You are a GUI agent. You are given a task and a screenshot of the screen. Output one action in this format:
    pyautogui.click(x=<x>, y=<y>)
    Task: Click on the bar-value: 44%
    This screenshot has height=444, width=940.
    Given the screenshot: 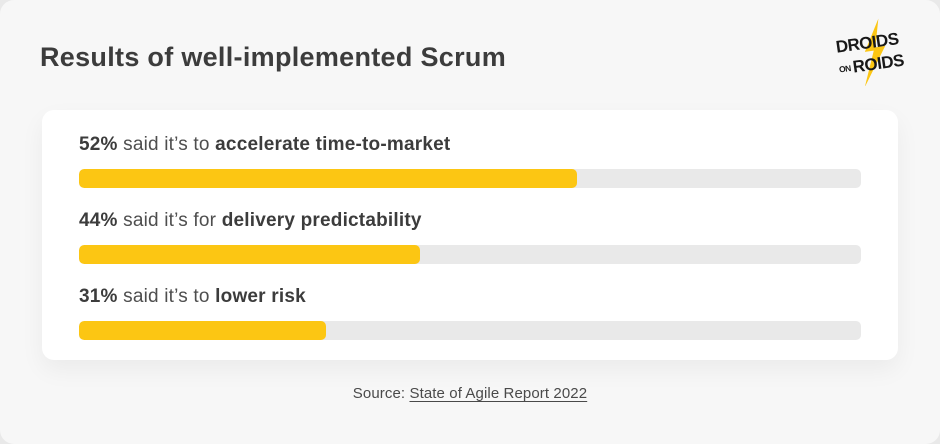 What is the action you would take?
    pyautogui.click(x=98, y=220)
    